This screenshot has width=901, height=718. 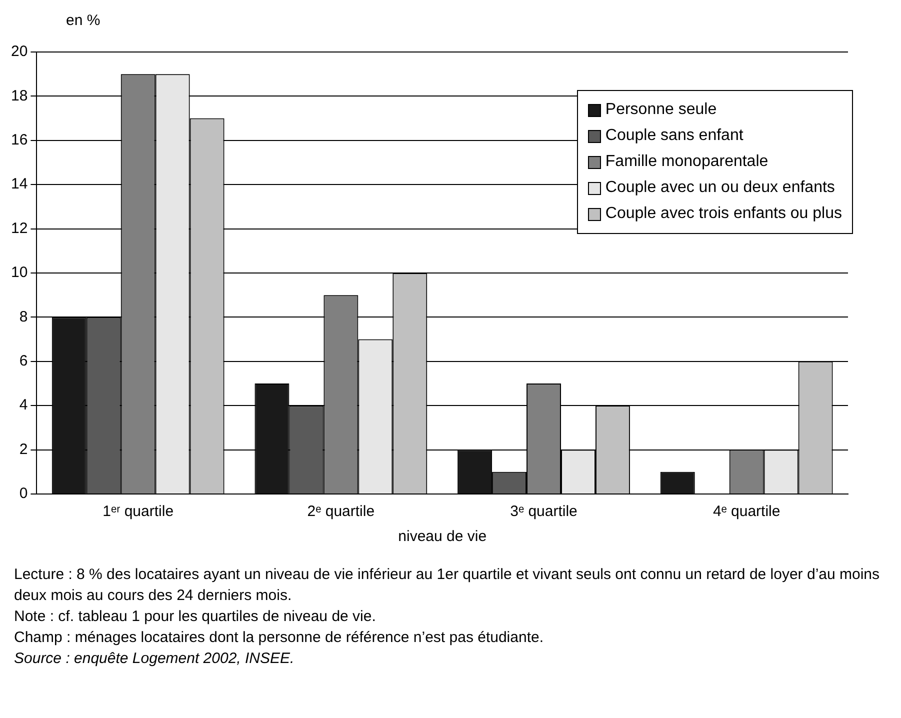 I want to click on legend-label: Personne seule, so click(x=661, y=110).